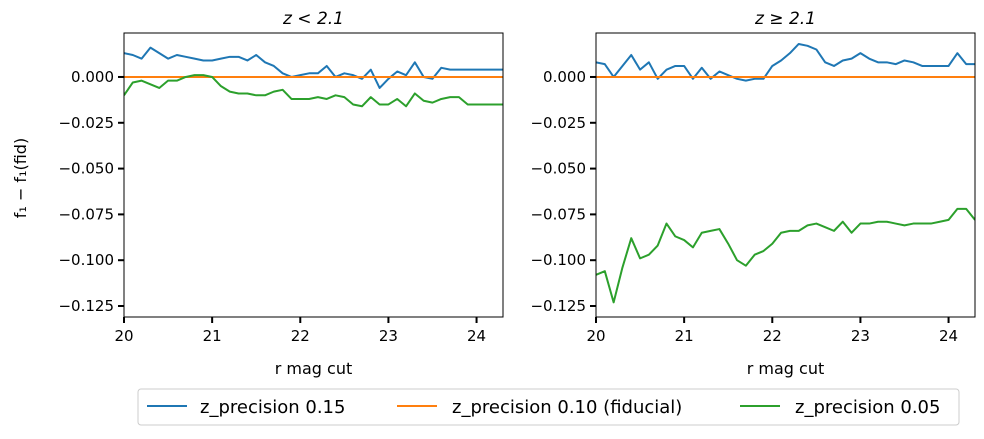  Describe the element at coordinates (212, 336) in the screenshot. I see `x-tick-label-left-1: 21` at that location.